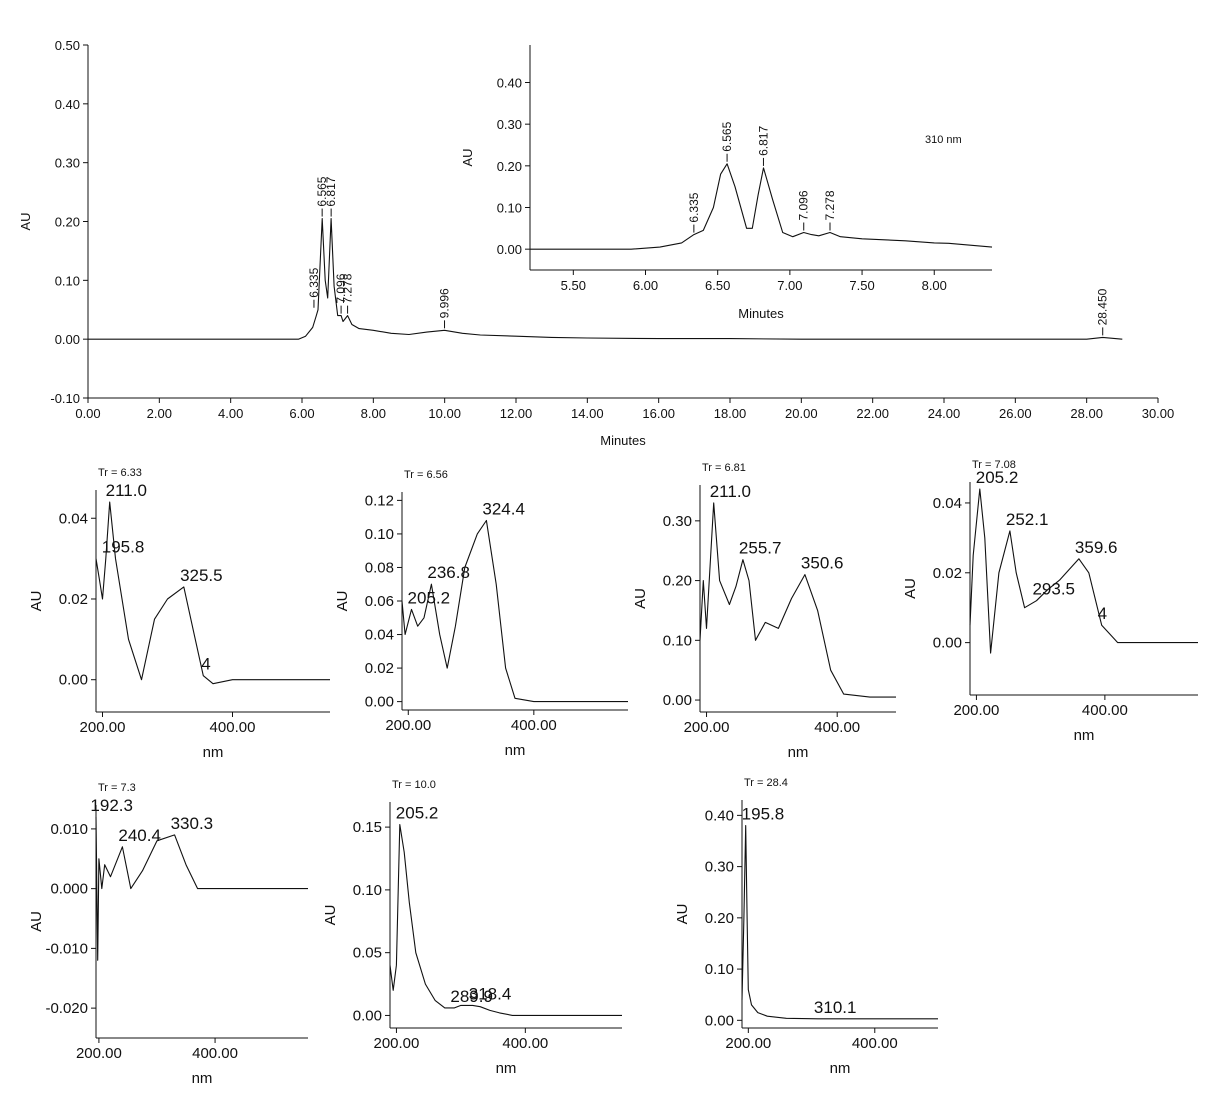 This screenshot has height=1103, width=1228. What do you see at coordinates (717, 285) in the screenshot?
I see `x-tick-label: 6.50` at bounding box center [717, 285].